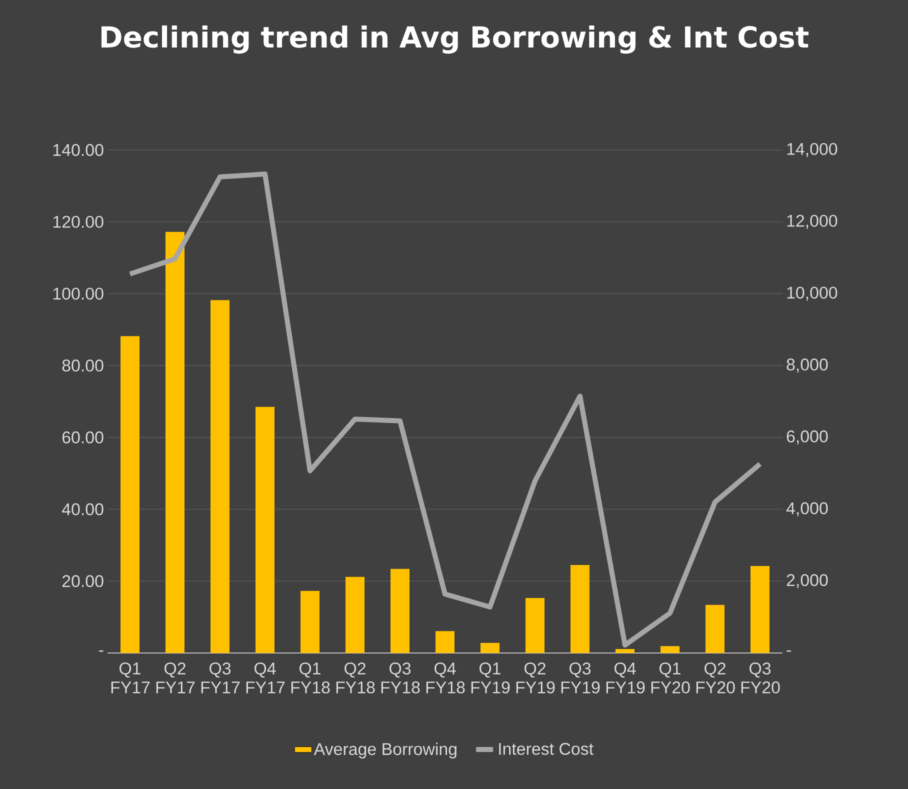 Image resolution: width=908 pixels, height=789 pixels. Describe the element at coordinates (130, 678) in the screenshot. I see `x-tick-label: Q1 FY17` at that location.